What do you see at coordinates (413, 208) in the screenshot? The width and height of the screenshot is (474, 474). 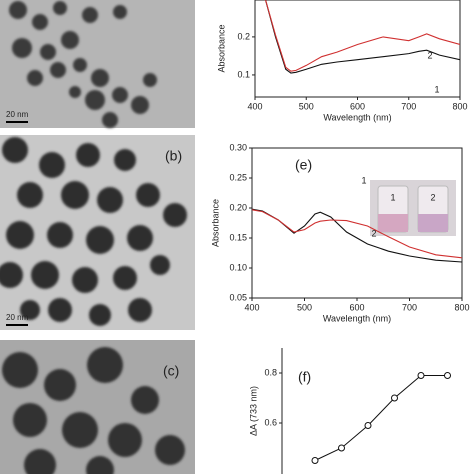 I see `inset-photo` at bounding box center [413, 208].